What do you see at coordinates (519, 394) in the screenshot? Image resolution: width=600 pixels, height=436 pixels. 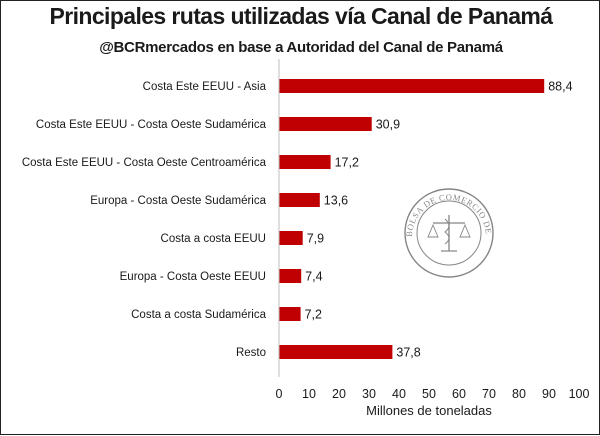 I see `x-tick-label: 80` at bounding box center [519, 394].